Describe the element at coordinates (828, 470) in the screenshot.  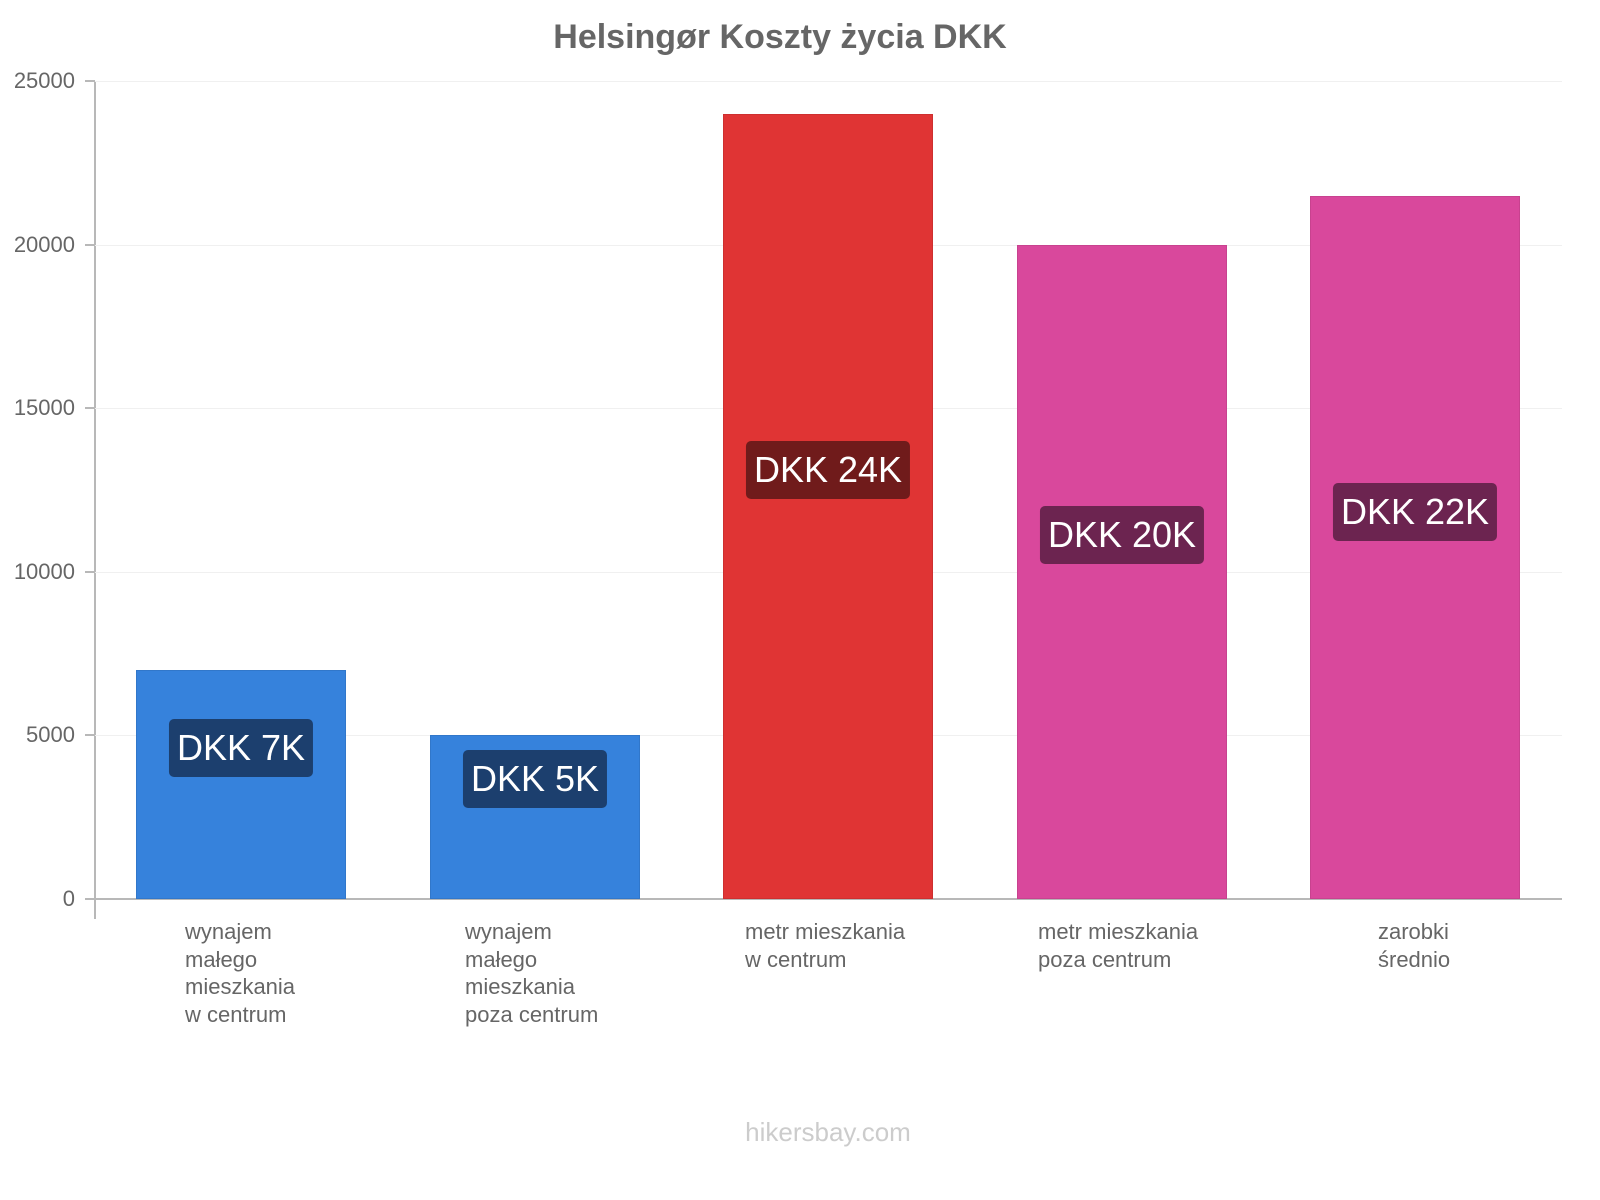
I see `bar-value-label: DKK 24K` at that location.